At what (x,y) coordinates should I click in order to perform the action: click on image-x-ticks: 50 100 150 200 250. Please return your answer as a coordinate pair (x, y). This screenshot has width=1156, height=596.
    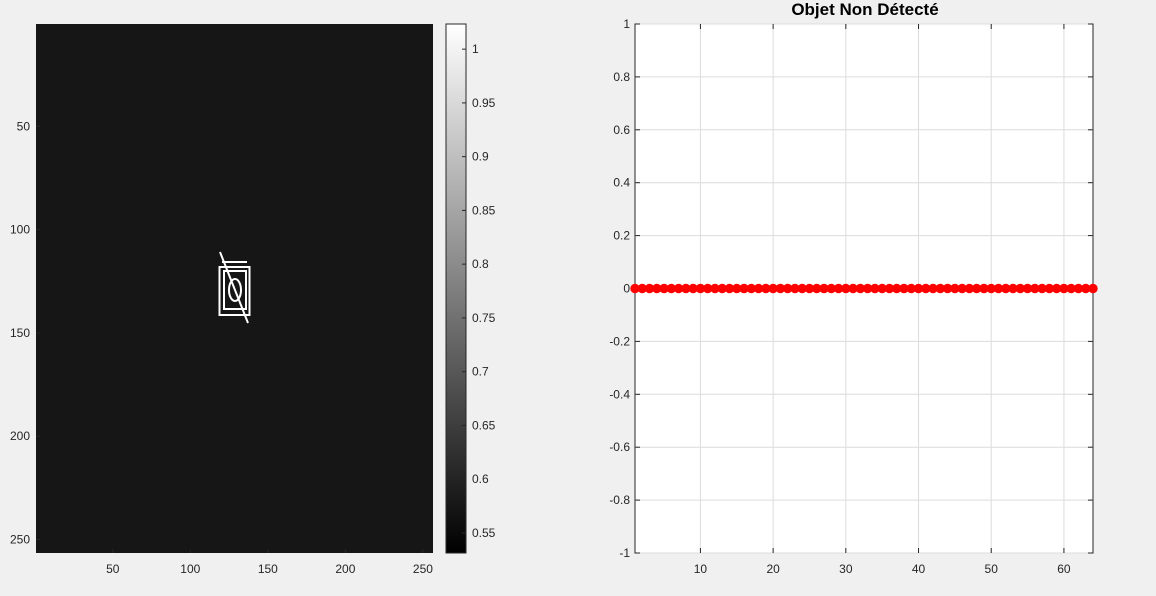
    Looking at the image, I should click on (269, 562).